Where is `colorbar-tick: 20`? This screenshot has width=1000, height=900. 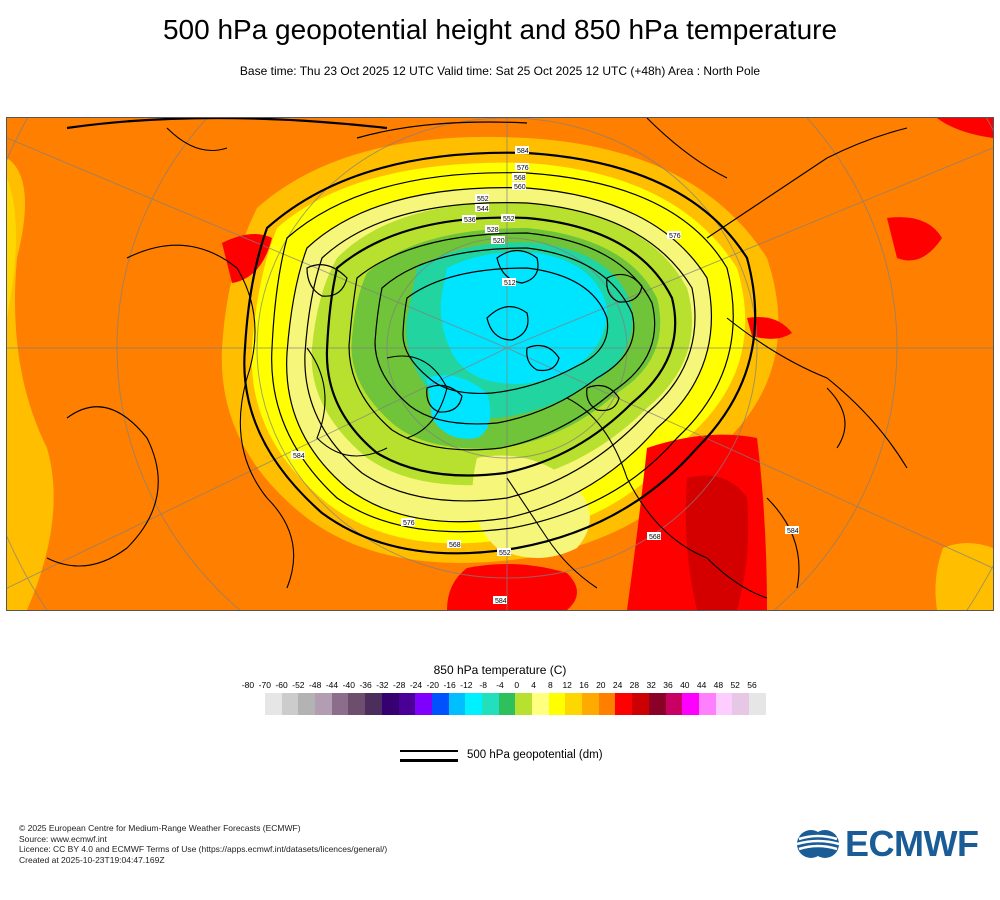
colorbar-tick: 20 is located at coordinates (601, 685).